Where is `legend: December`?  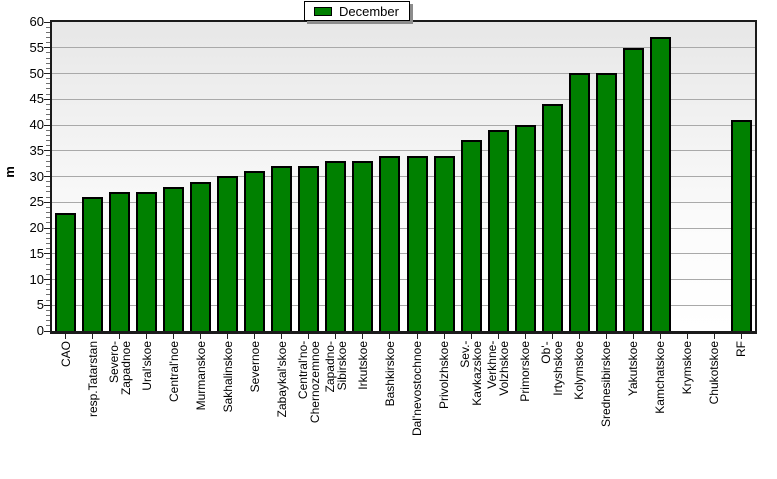 legend: December is located at coordinates (357, 11).